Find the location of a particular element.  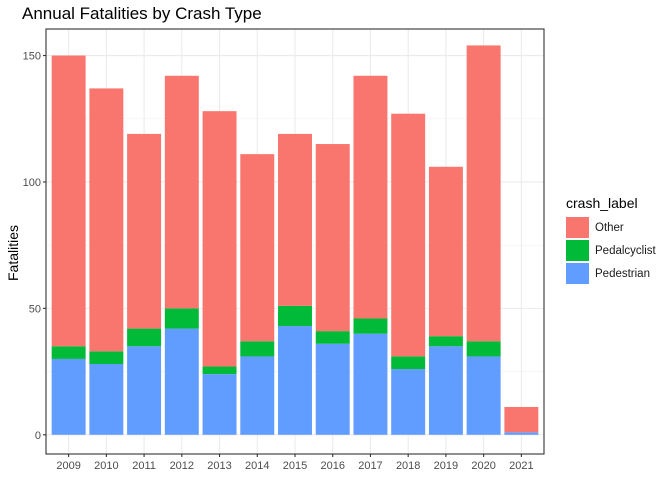

bar-pedestrian-2016 is located at coordinates (332, 389).